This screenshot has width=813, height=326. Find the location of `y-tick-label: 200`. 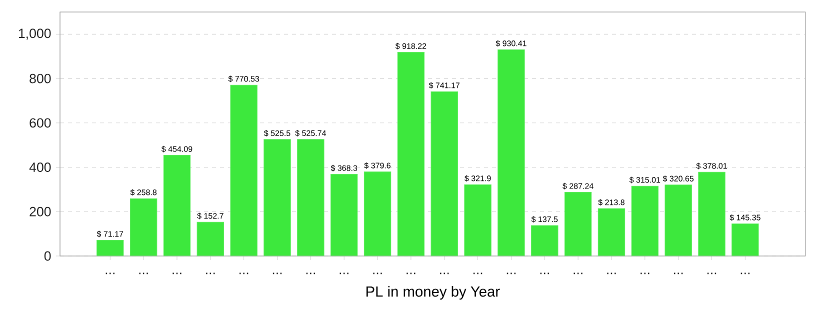

y-tick-label: 200 is located at coordinates (40, 211).